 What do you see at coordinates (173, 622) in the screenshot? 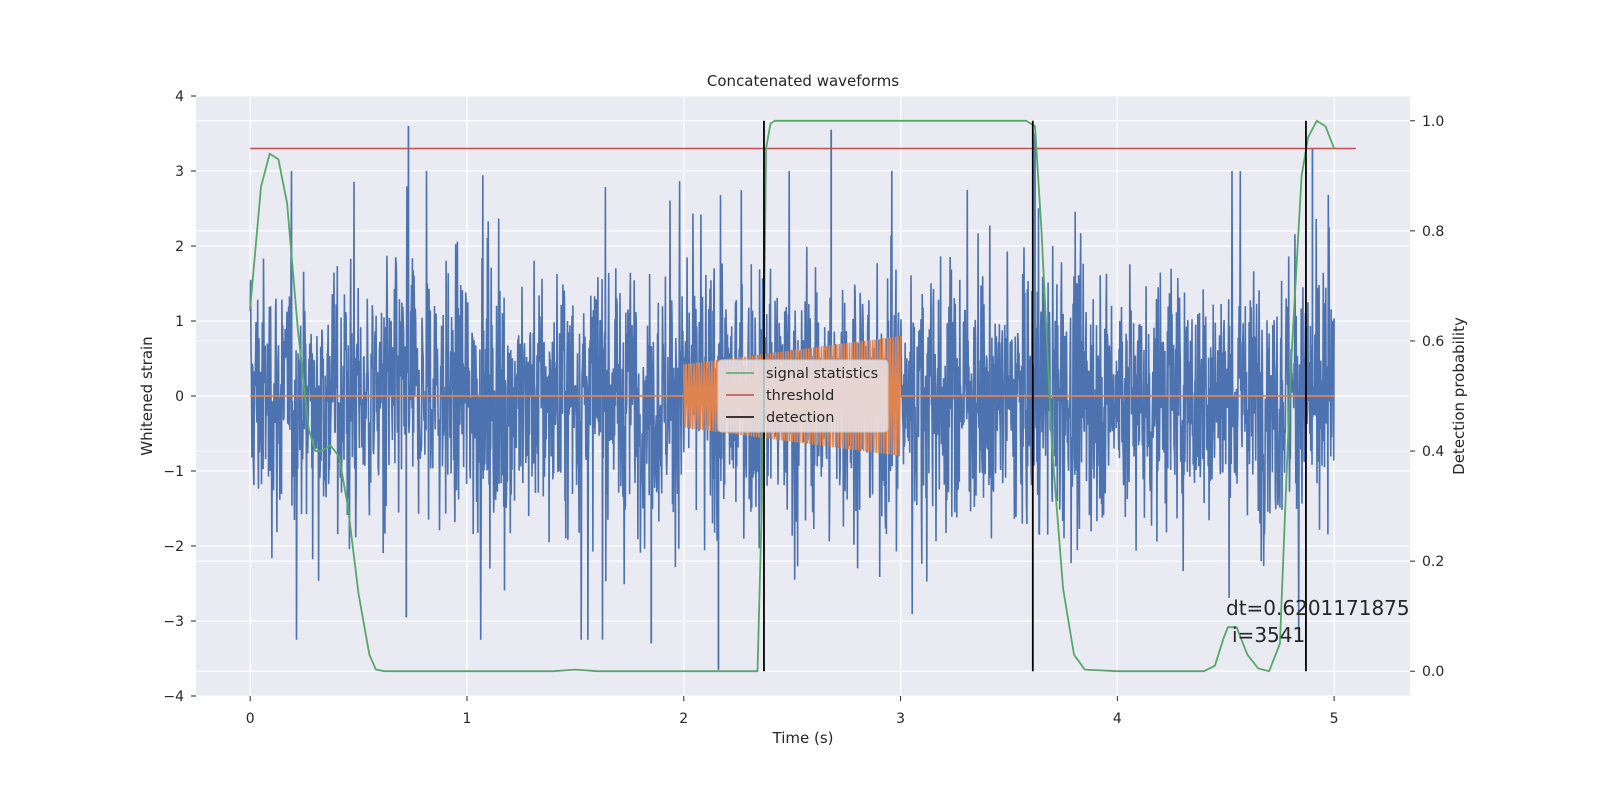
I see `left-y-tick-label-1: −3` at bounding box center [173, 622].